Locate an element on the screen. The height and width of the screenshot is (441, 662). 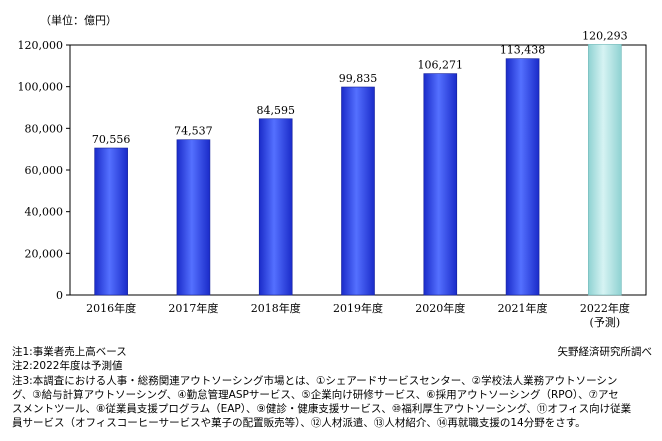
data-label: 70,556 is located at coordinates (111, 139).